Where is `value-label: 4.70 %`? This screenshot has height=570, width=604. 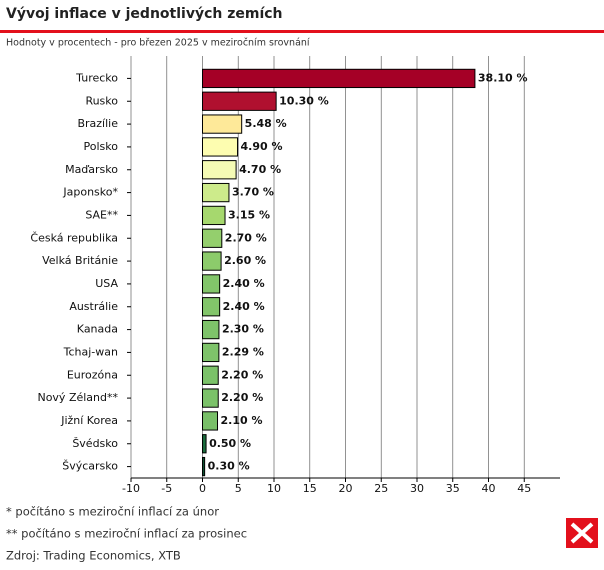
value-label: 4.70 % is located at coordinates (260, 169).